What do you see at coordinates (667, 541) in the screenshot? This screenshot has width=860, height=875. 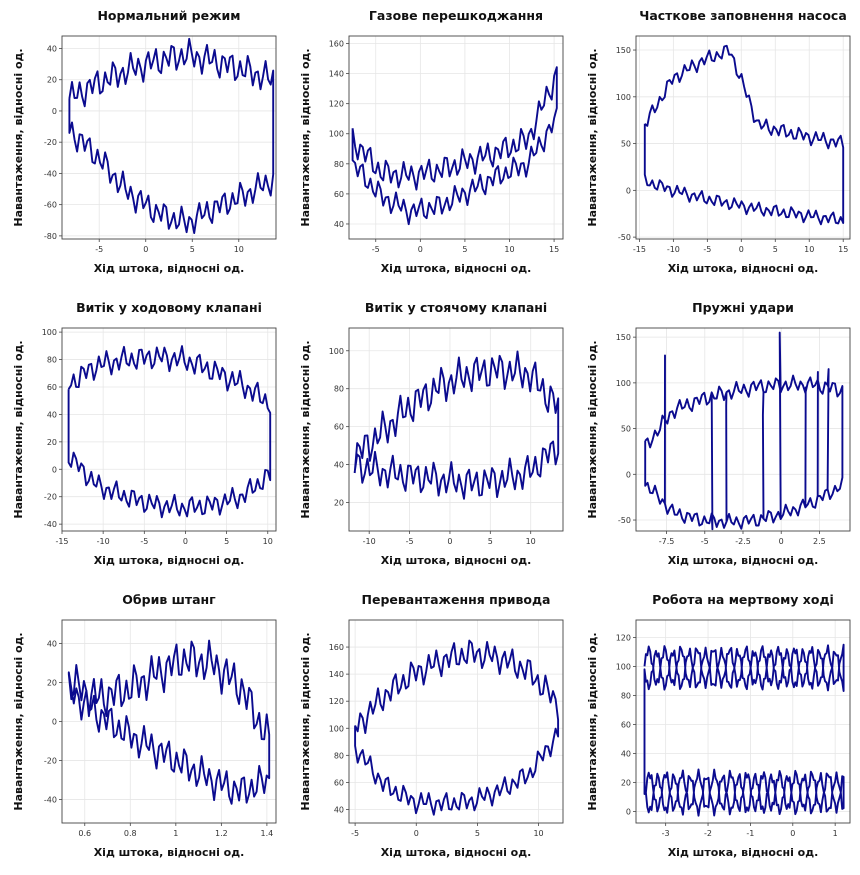 I see `x-tick-label: -7.5` at bounding box center [667, 541].